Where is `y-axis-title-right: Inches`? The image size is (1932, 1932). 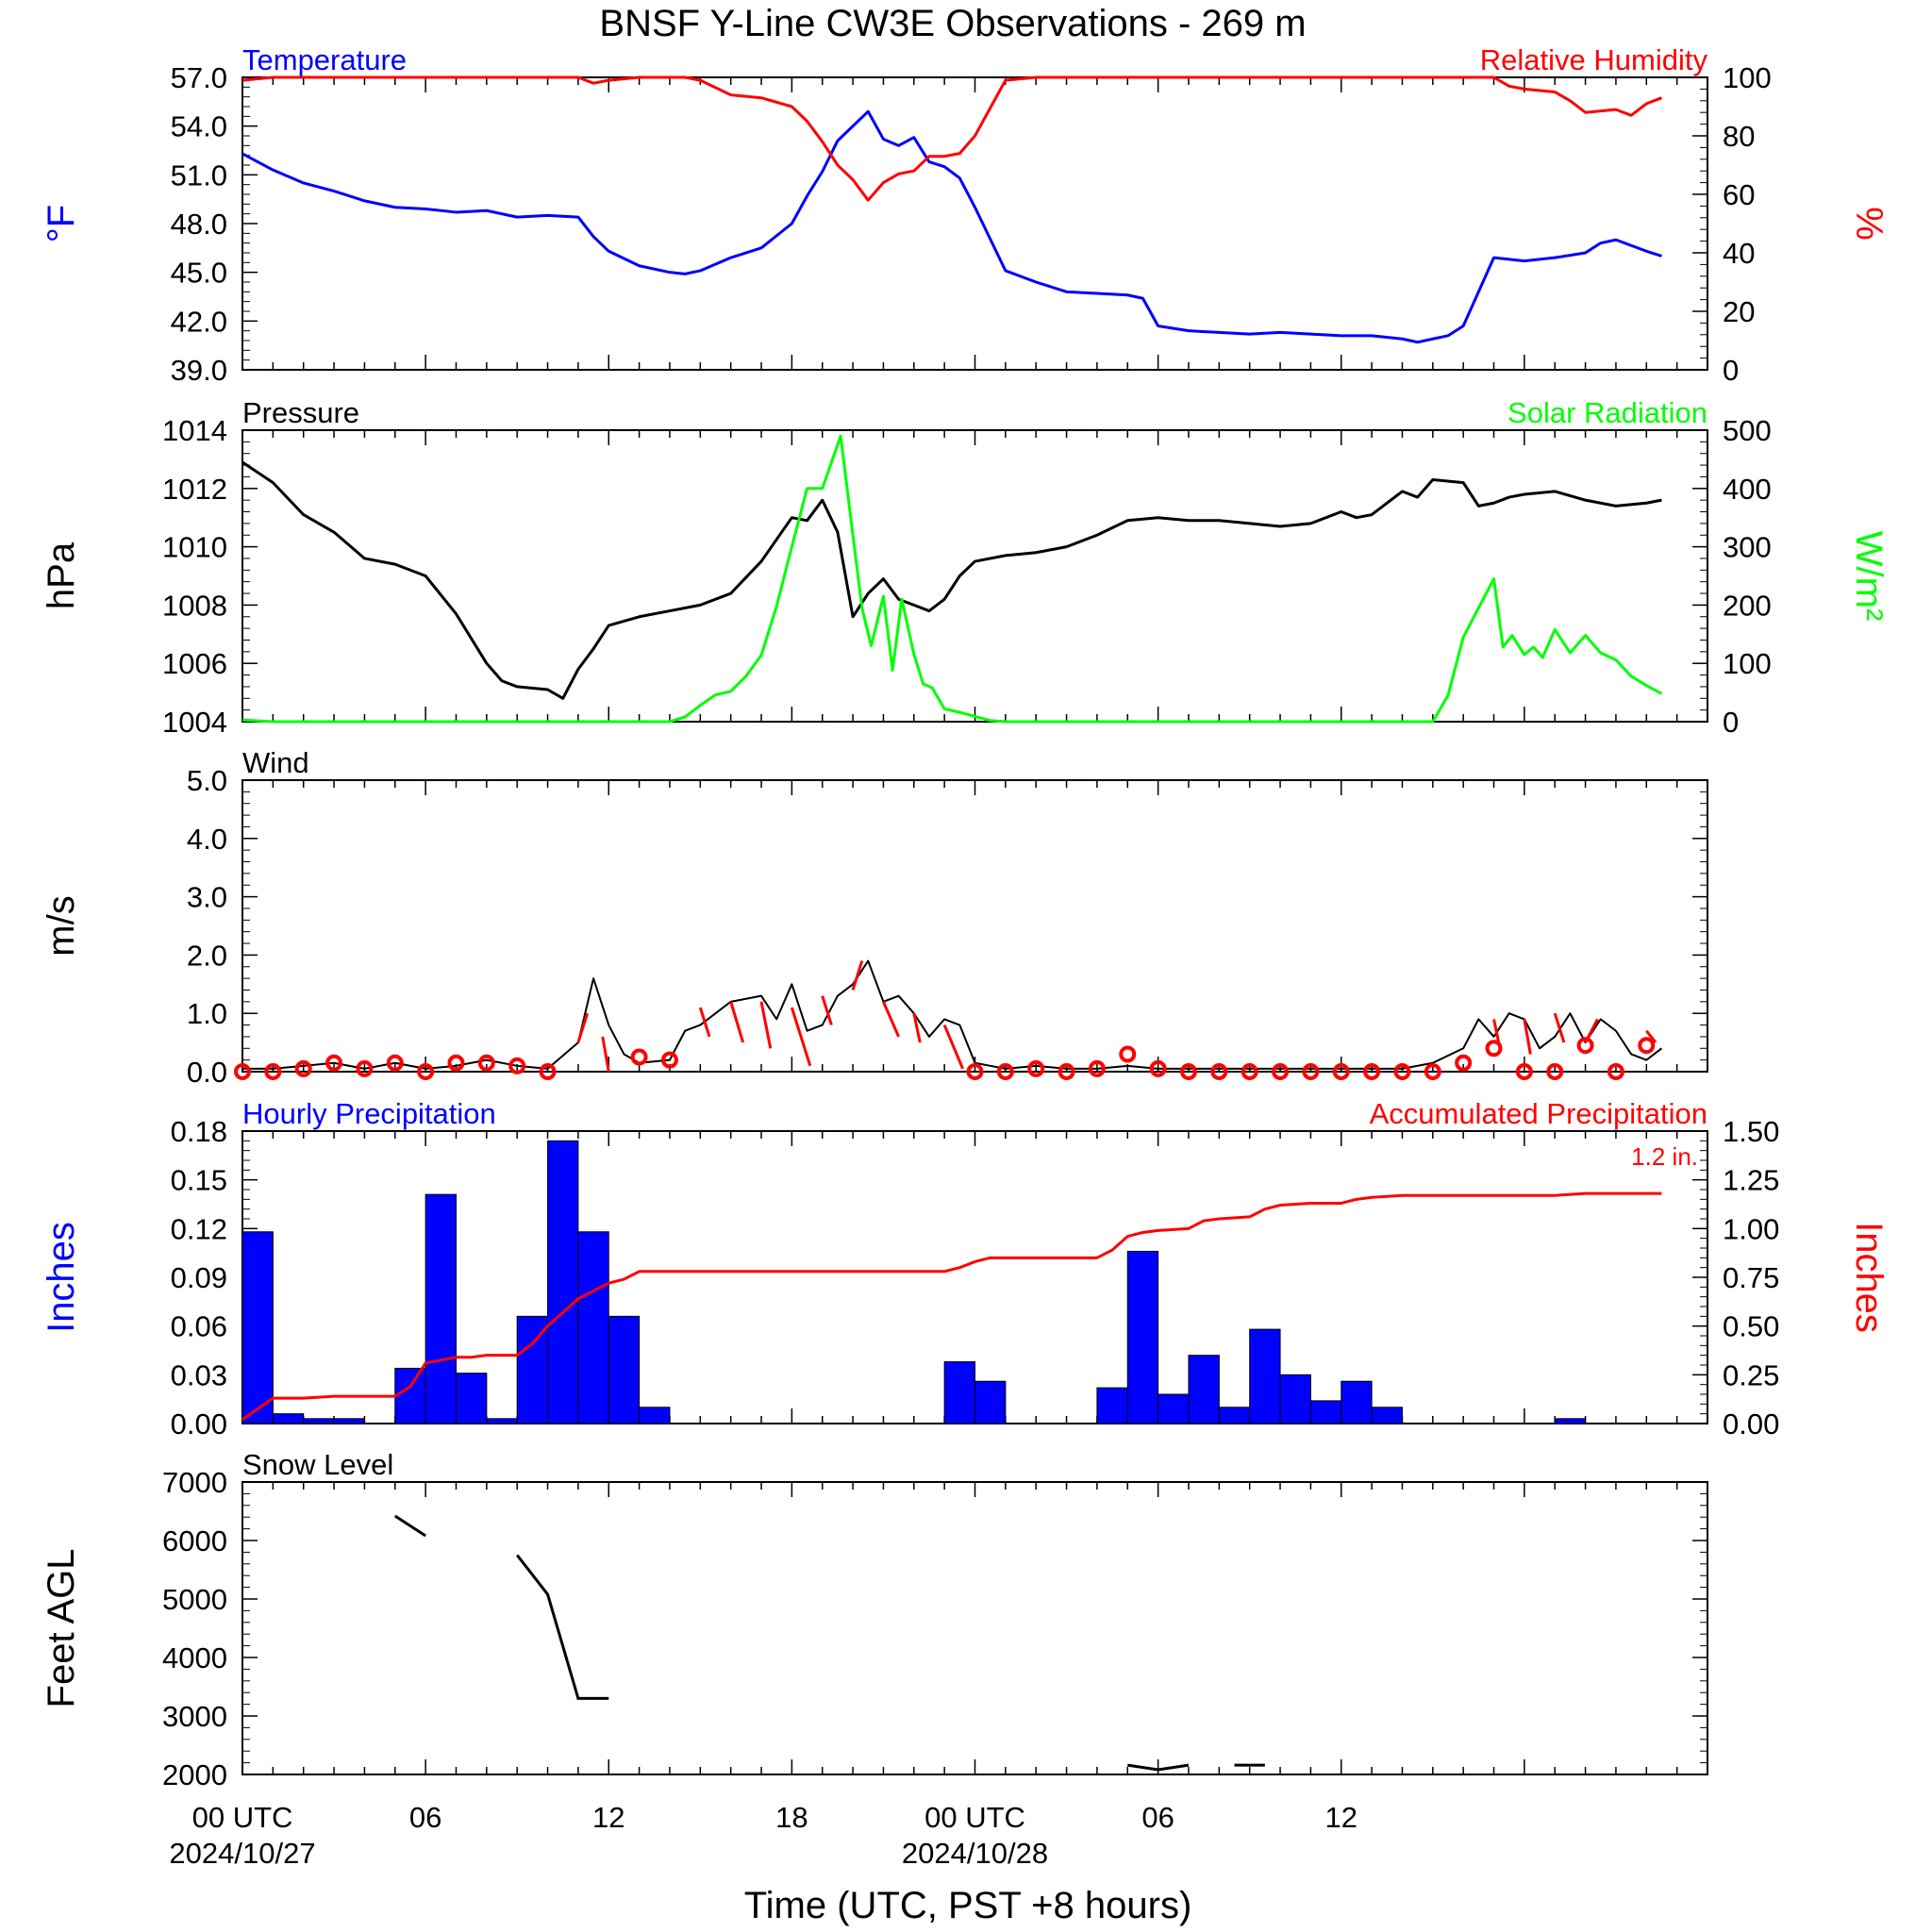 y-axis-title-right: Inches is located at coordinates (1869, 1277).